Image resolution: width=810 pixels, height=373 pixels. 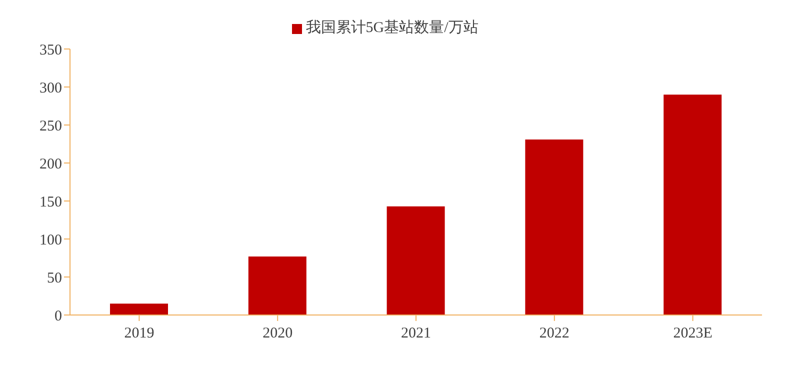 I want to click on x-tick-label: 2019, so click(x=139, y=334).